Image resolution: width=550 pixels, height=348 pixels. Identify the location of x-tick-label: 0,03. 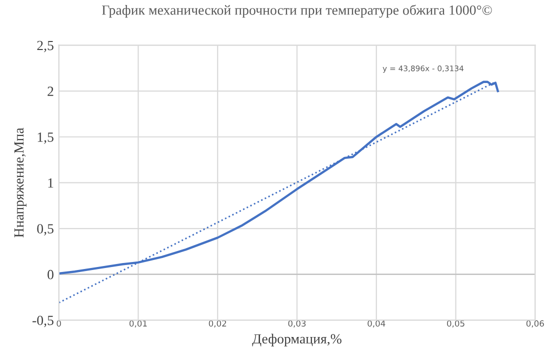
(297, 324).